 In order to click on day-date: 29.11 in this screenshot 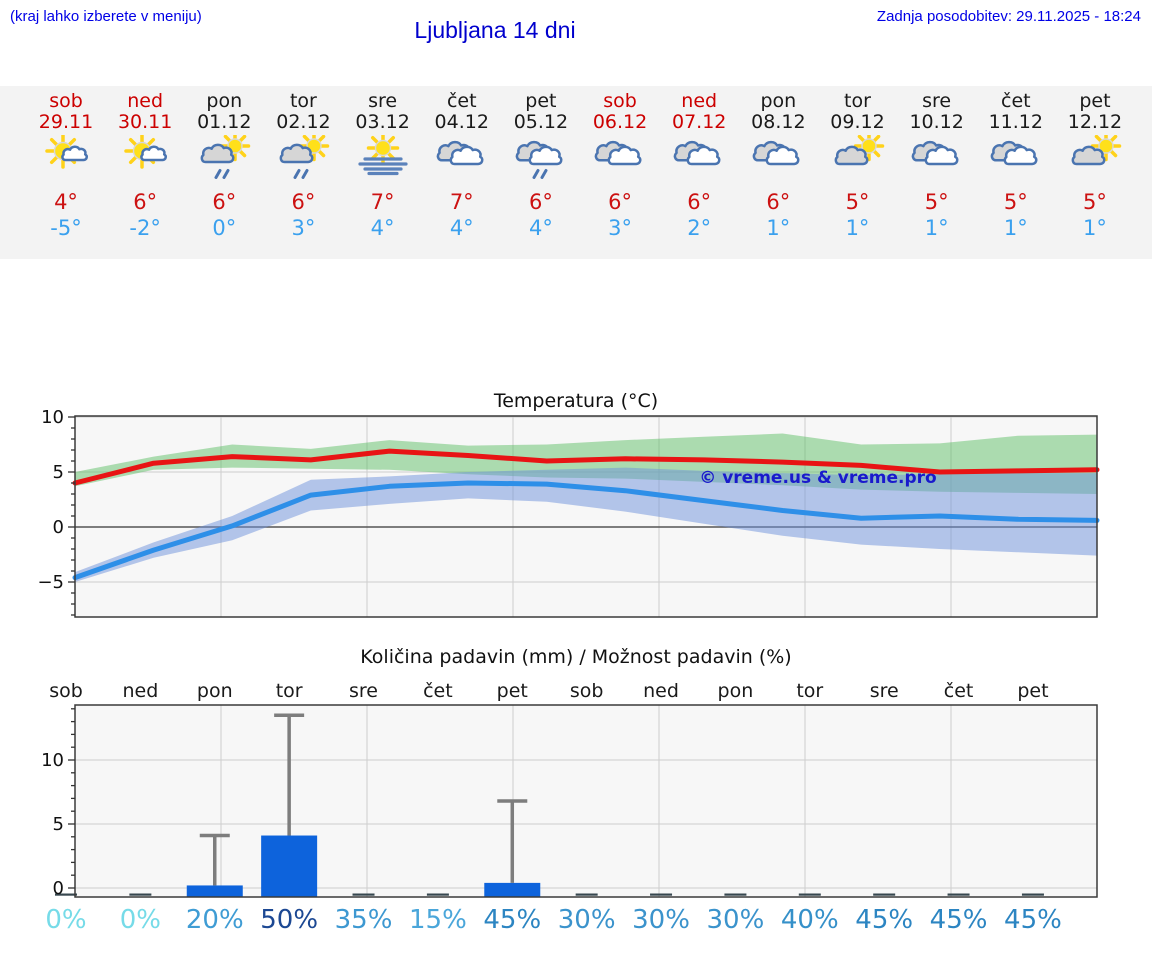, I will do `click(66, 122)`.